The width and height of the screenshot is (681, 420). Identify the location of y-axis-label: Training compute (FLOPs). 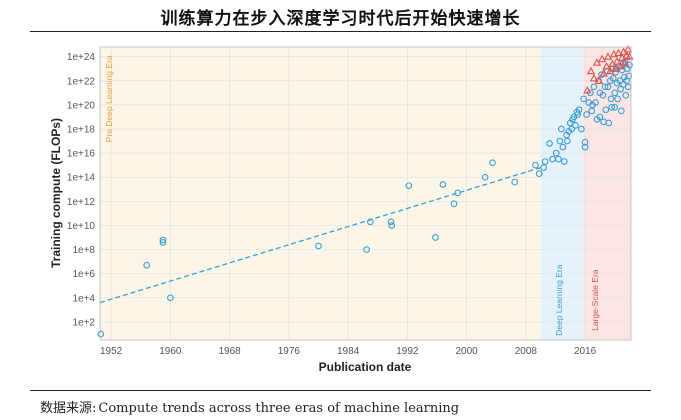
(56, 193).